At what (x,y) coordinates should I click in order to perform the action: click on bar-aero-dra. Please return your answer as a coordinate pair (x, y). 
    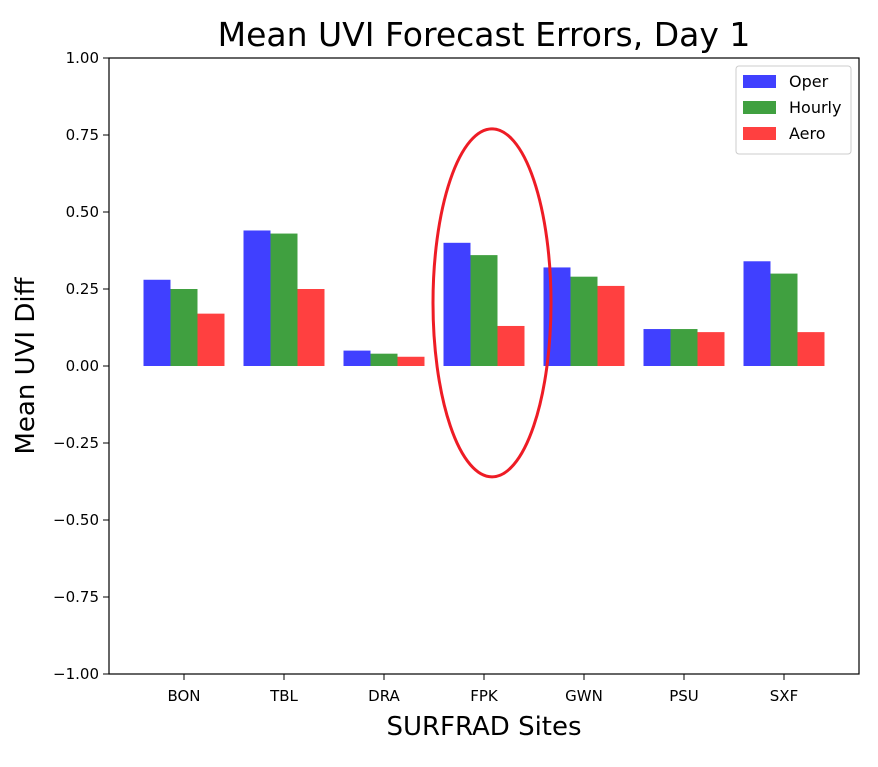
    Looking at the image, I should click on (411, 361).